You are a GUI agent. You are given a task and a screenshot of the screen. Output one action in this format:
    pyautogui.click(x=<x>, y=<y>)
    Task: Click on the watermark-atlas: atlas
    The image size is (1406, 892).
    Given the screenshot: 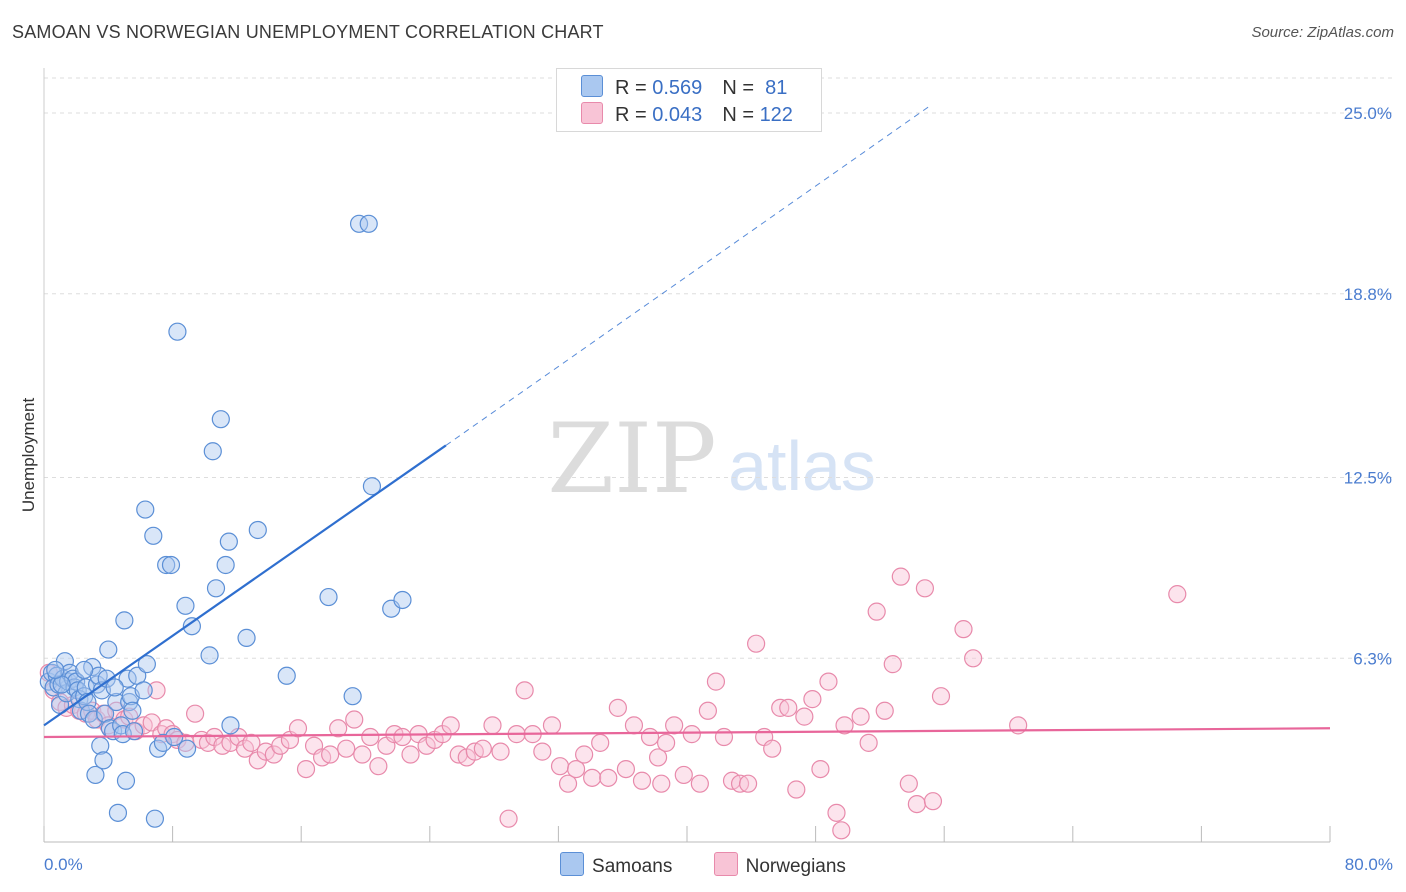 What is the action you would take?
    pyautogui.click(x=802, y=466)
    